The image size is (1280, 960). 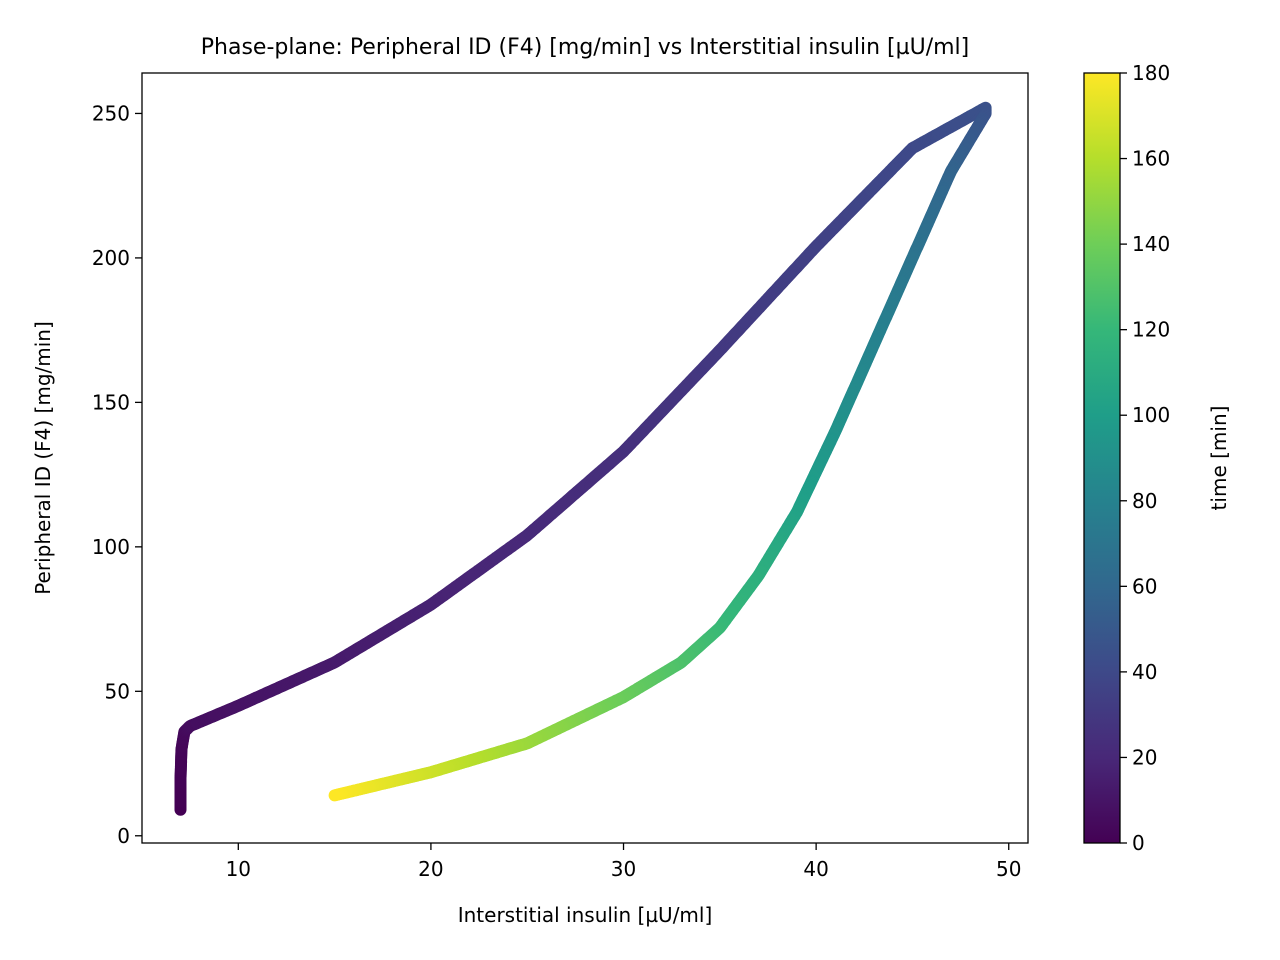 I want to click on x-axis-label: Interstitial insulin [µU/ml], so click(x=585, y=915).